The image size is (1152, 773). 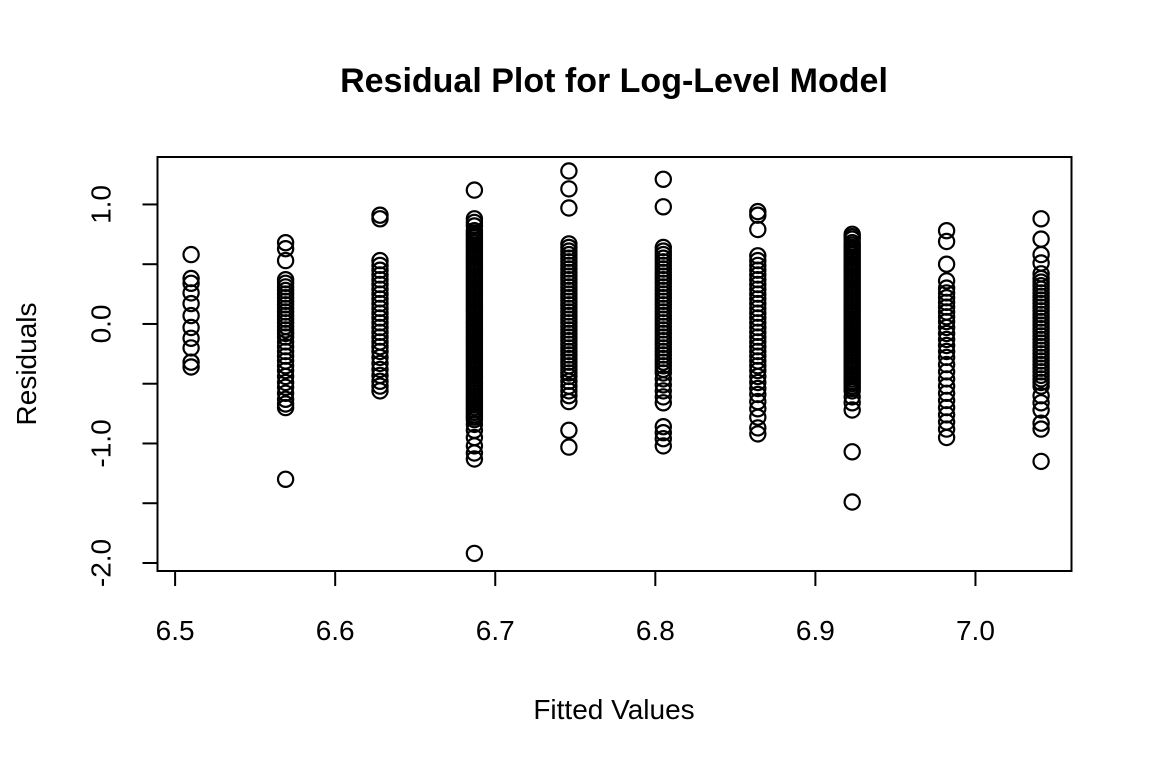 What do you see at coordinates (101, 443) in the screenshot?
I see `y-tick-label: -1.0` at bounding box center [101, 443].